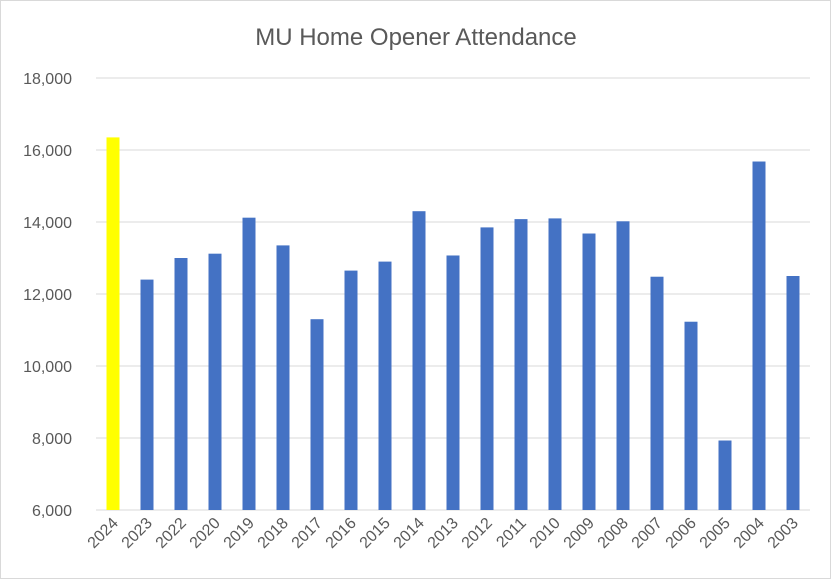 The height and width of the screenshot is (579, 831). Describe the element at coordinates (239, 533) in the screenshot. I see `x-tick-label: 2019` at that location.